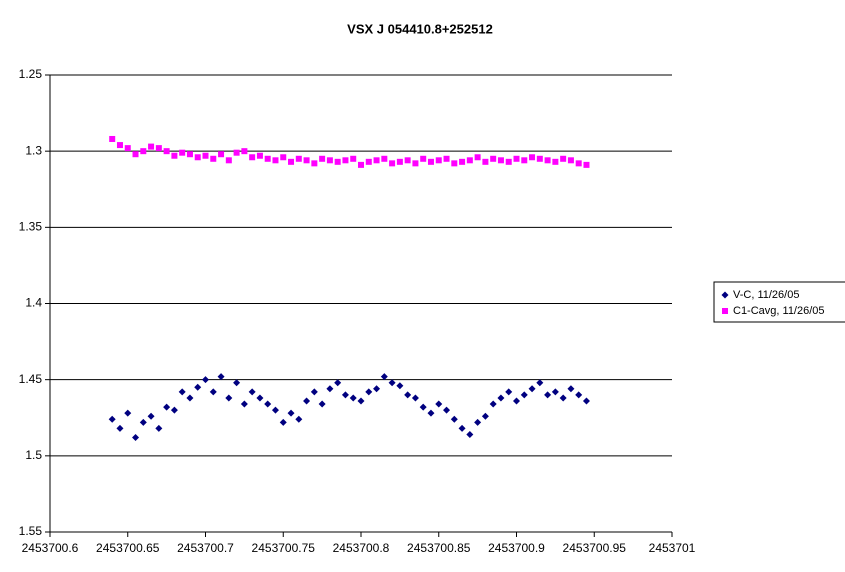  Describe the element at coordinates (766, 295) in the screenshot. I see `legend-label: V-C, 11/26/05` at that location.